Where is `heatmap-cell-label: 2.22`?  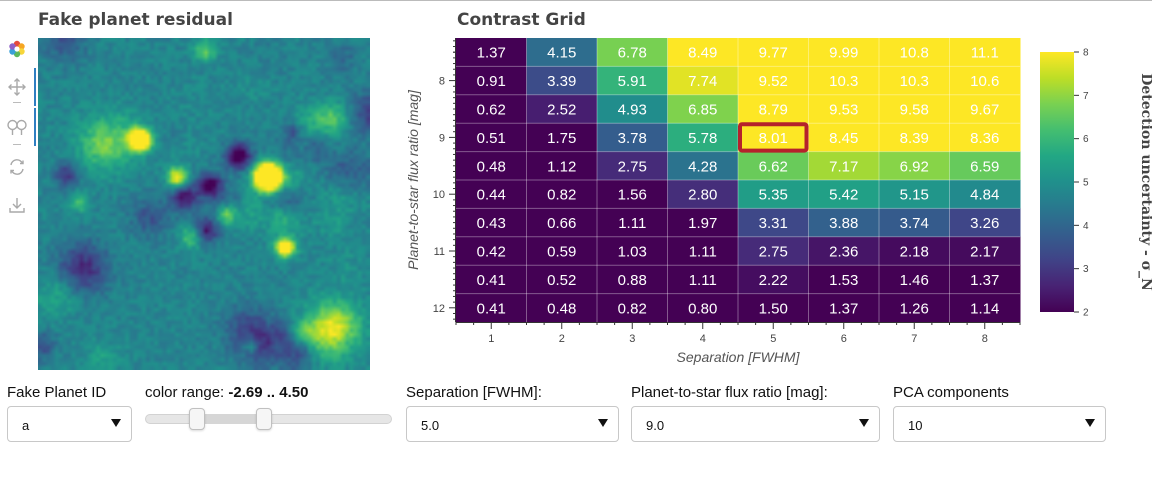
heatmap-cell-label: 2.22 is located at coordinates (773, 280).